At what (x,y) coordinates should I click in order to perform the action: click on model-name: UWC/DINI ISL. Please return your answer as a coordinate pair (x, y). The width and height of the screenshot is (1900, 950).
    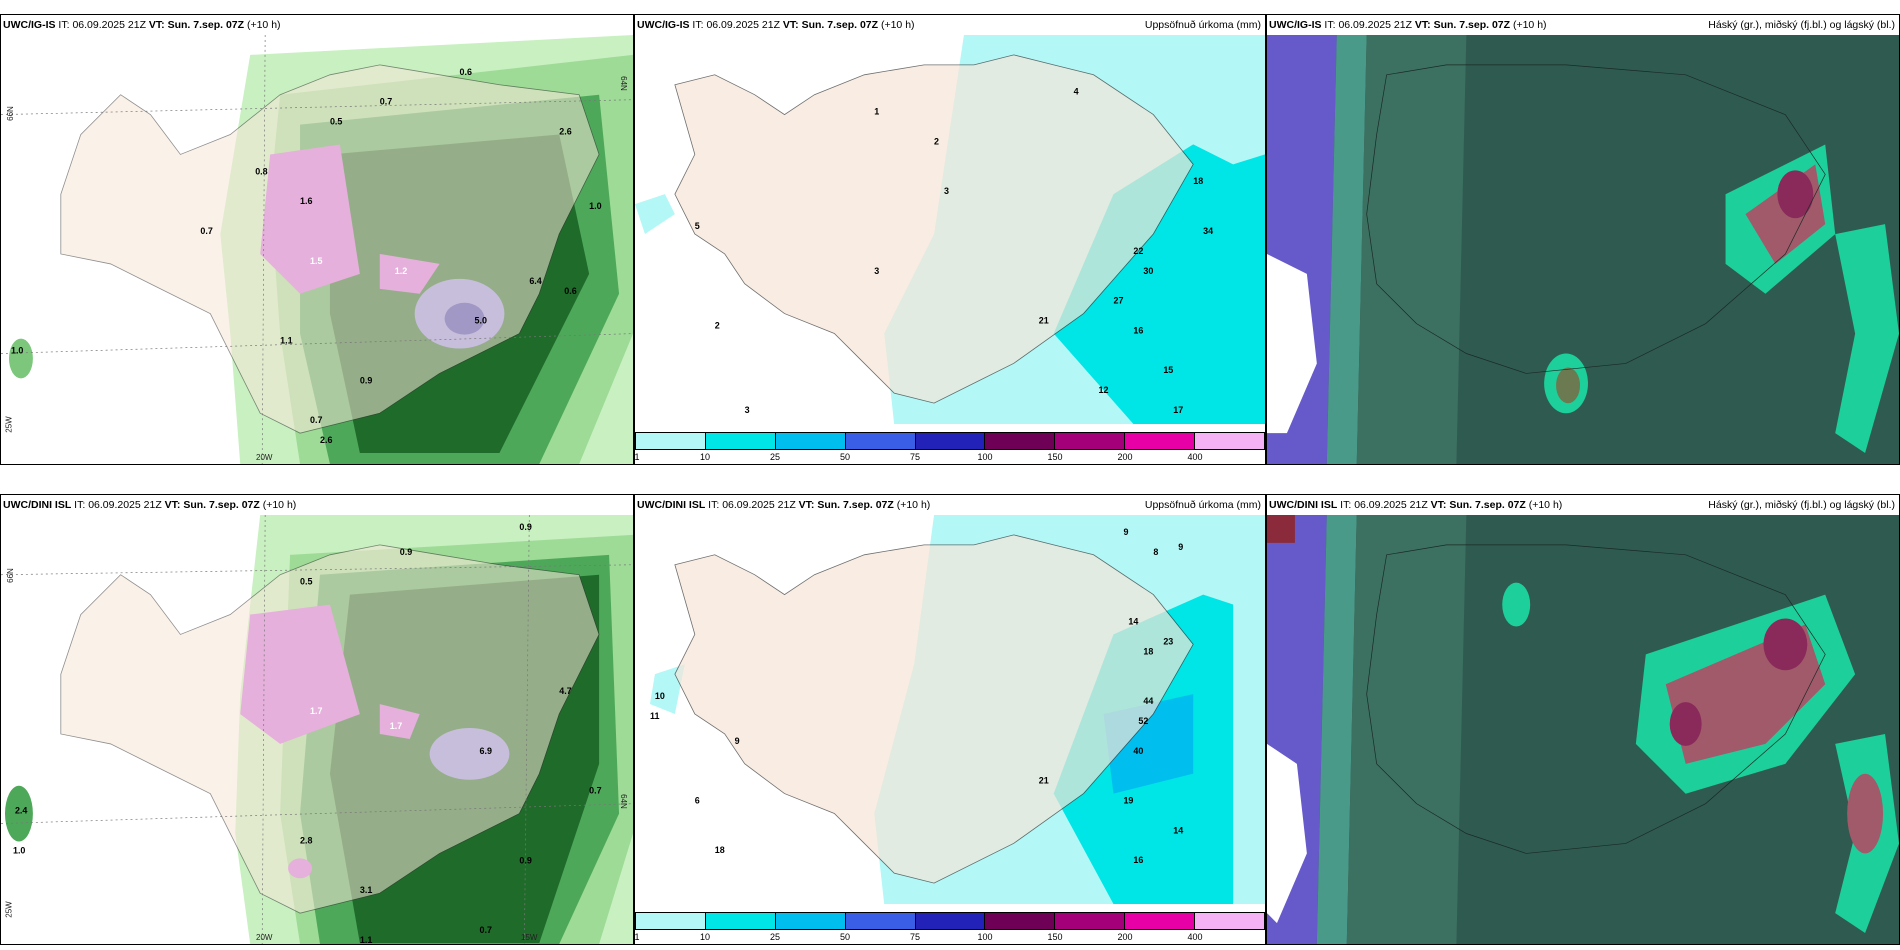
    Looking at the image, I should click on (671, 505).